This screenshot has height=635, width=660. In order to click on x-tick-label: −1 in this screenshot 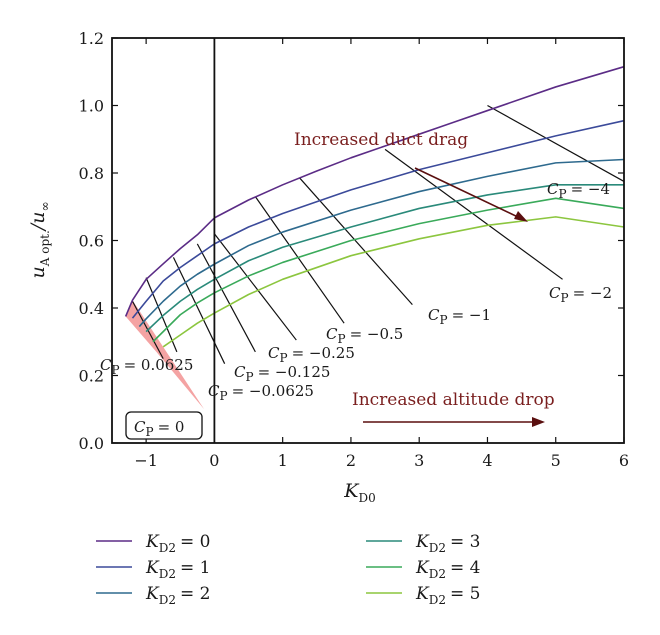, I will do `click(146, 460)`.